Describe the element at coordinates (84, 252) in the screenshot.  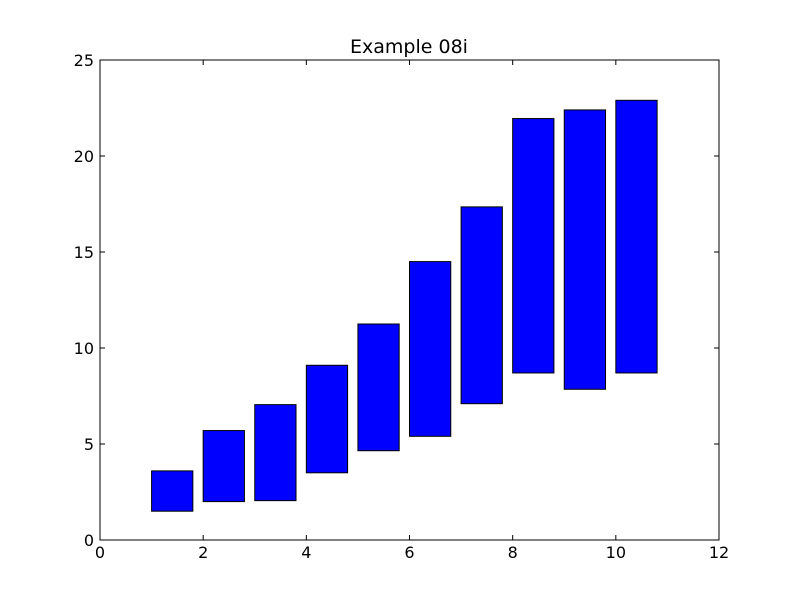
I see `y-tick-label-15: 15` at that location.